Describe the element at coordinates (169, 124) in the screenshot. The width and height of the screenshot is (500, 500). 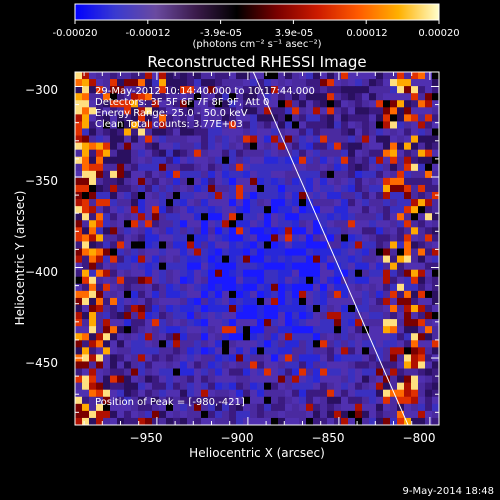
I see `info-line: Clean Total counts: 3.77E+03` at that location.